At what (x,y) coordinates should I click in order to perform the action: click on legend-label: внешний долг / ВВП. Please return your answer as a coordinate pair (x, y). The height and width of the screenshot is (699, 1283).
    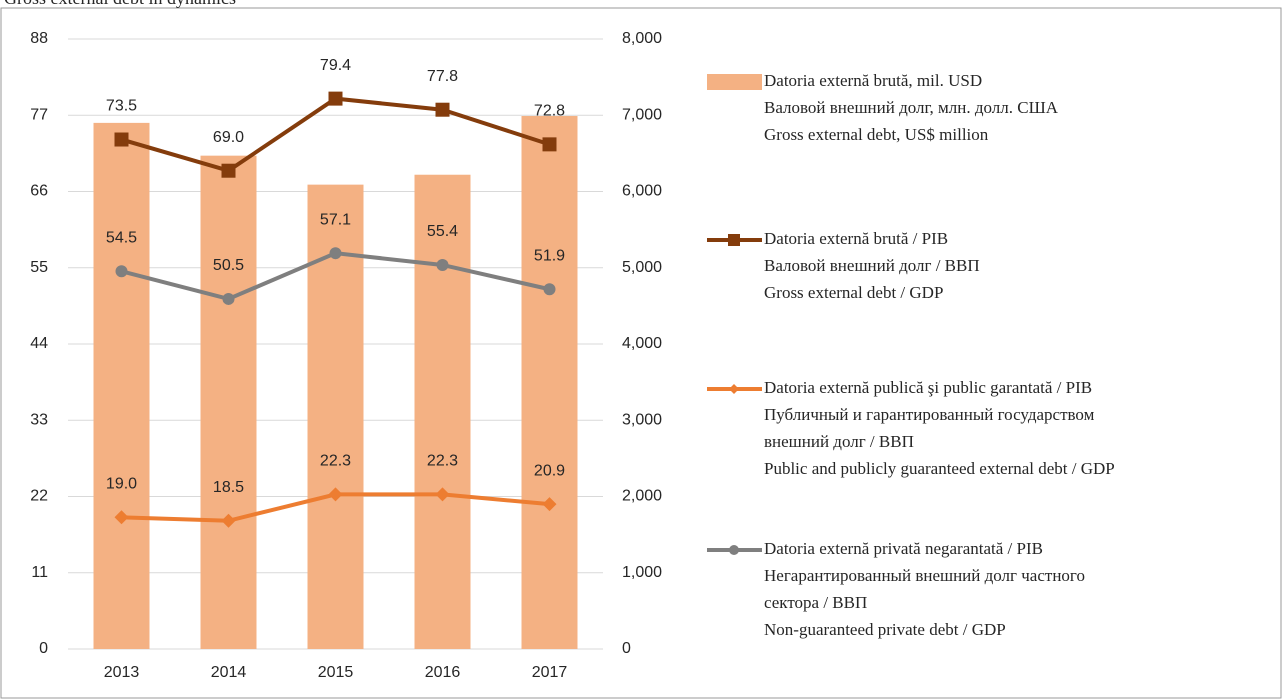
    Looking at the image, I should click on (839, 441).